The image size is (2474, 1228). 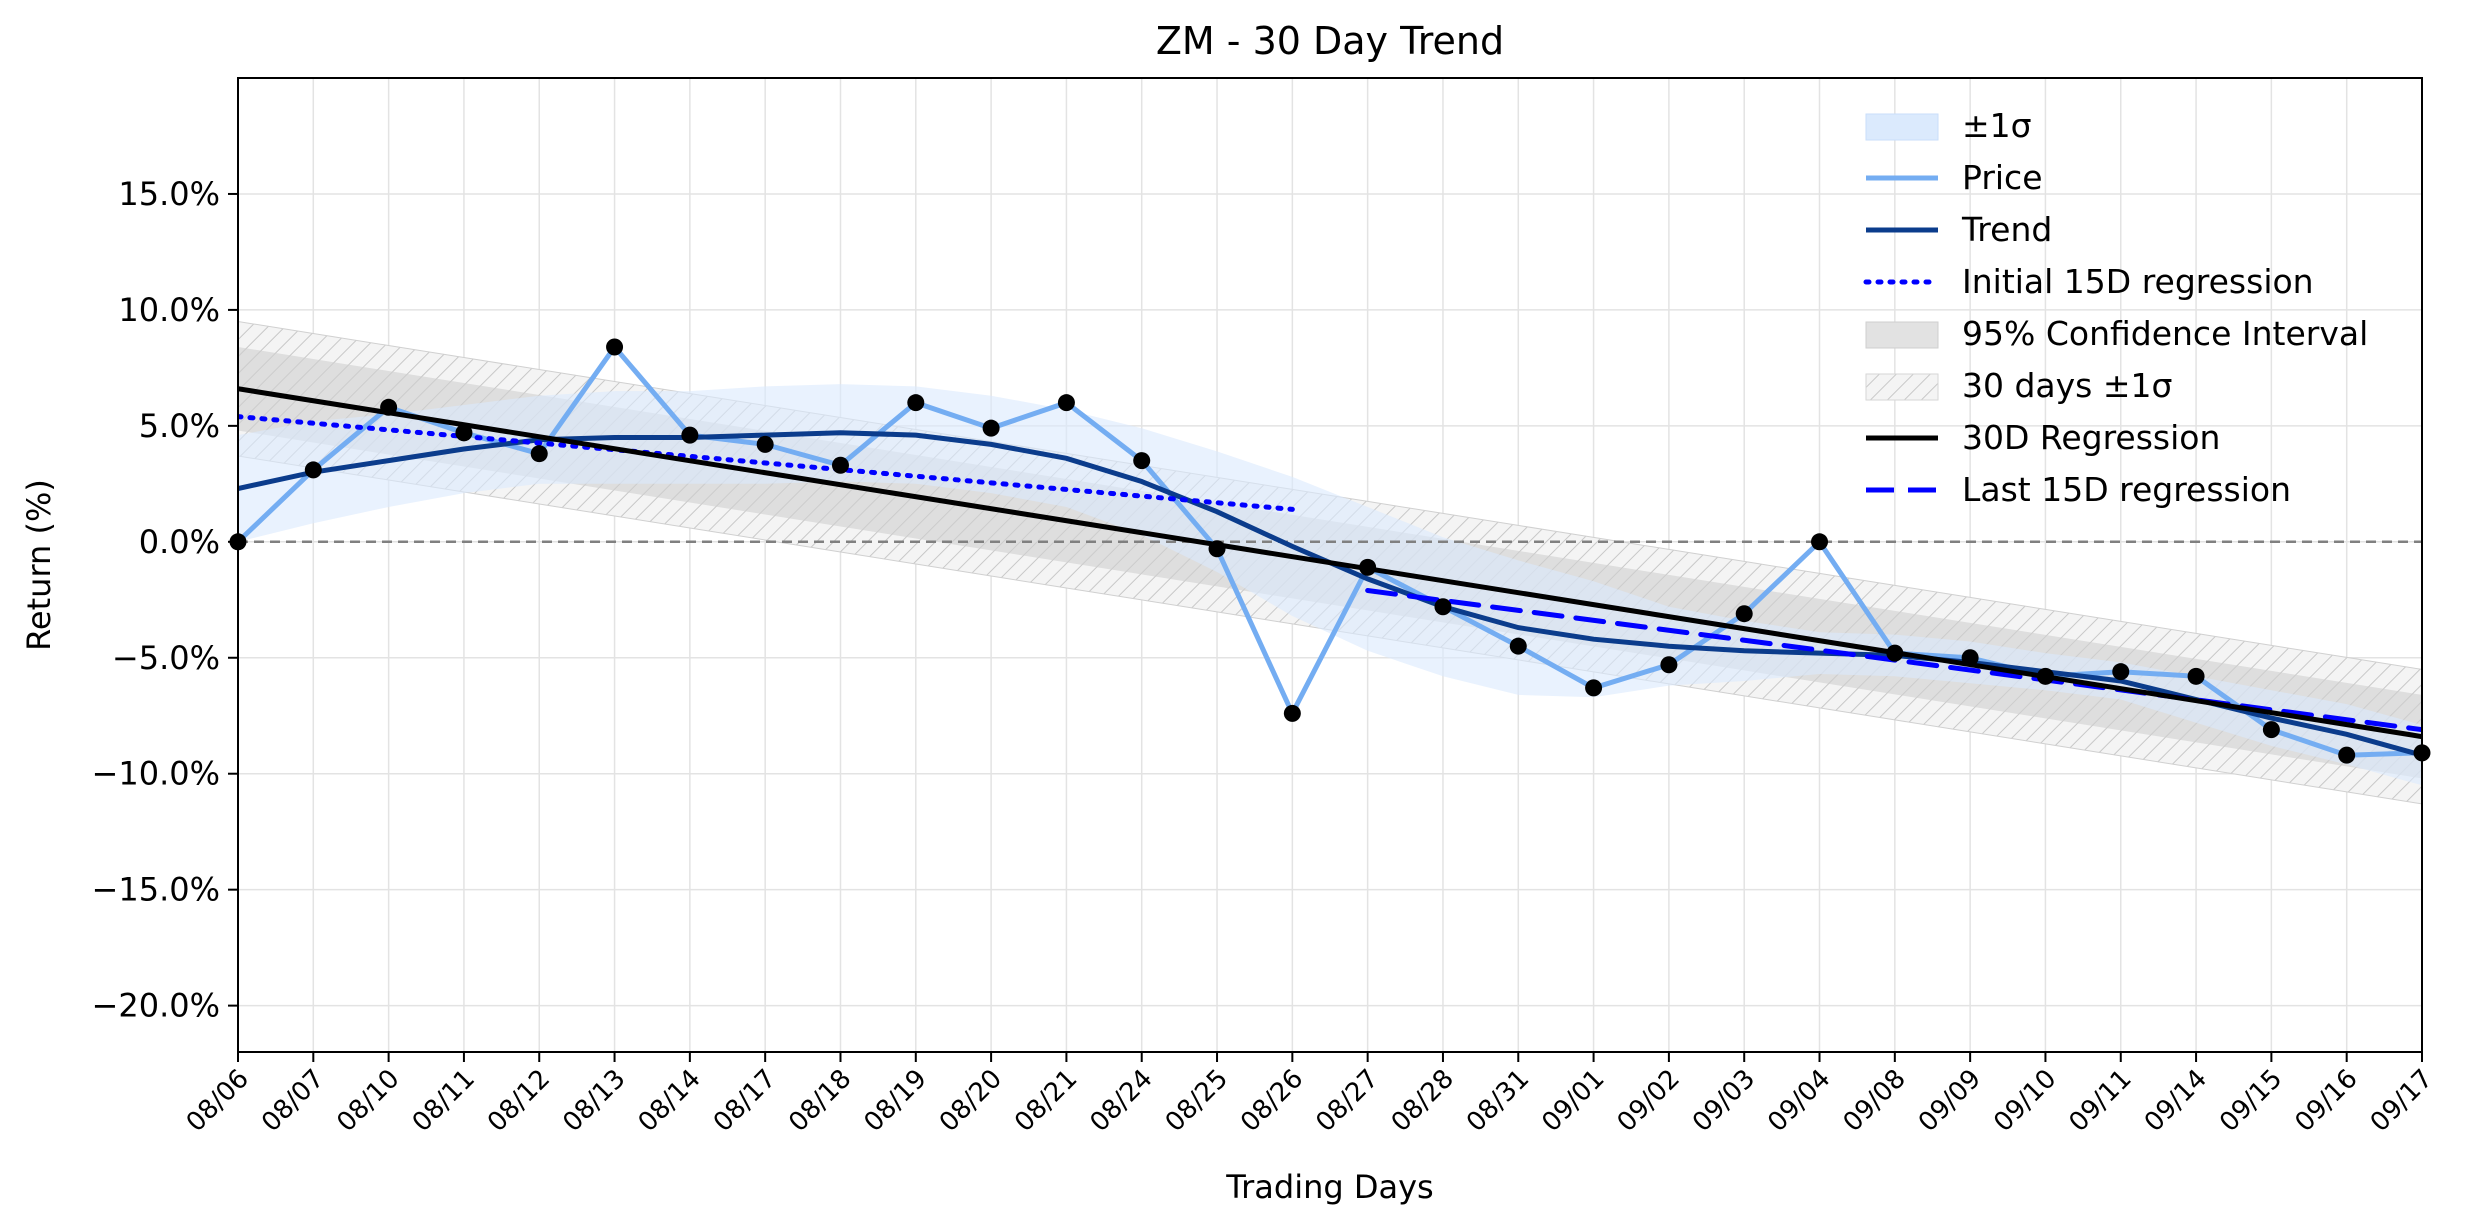 I want to click on y-tick-label: 0.0%, so click(x=179, y=542).